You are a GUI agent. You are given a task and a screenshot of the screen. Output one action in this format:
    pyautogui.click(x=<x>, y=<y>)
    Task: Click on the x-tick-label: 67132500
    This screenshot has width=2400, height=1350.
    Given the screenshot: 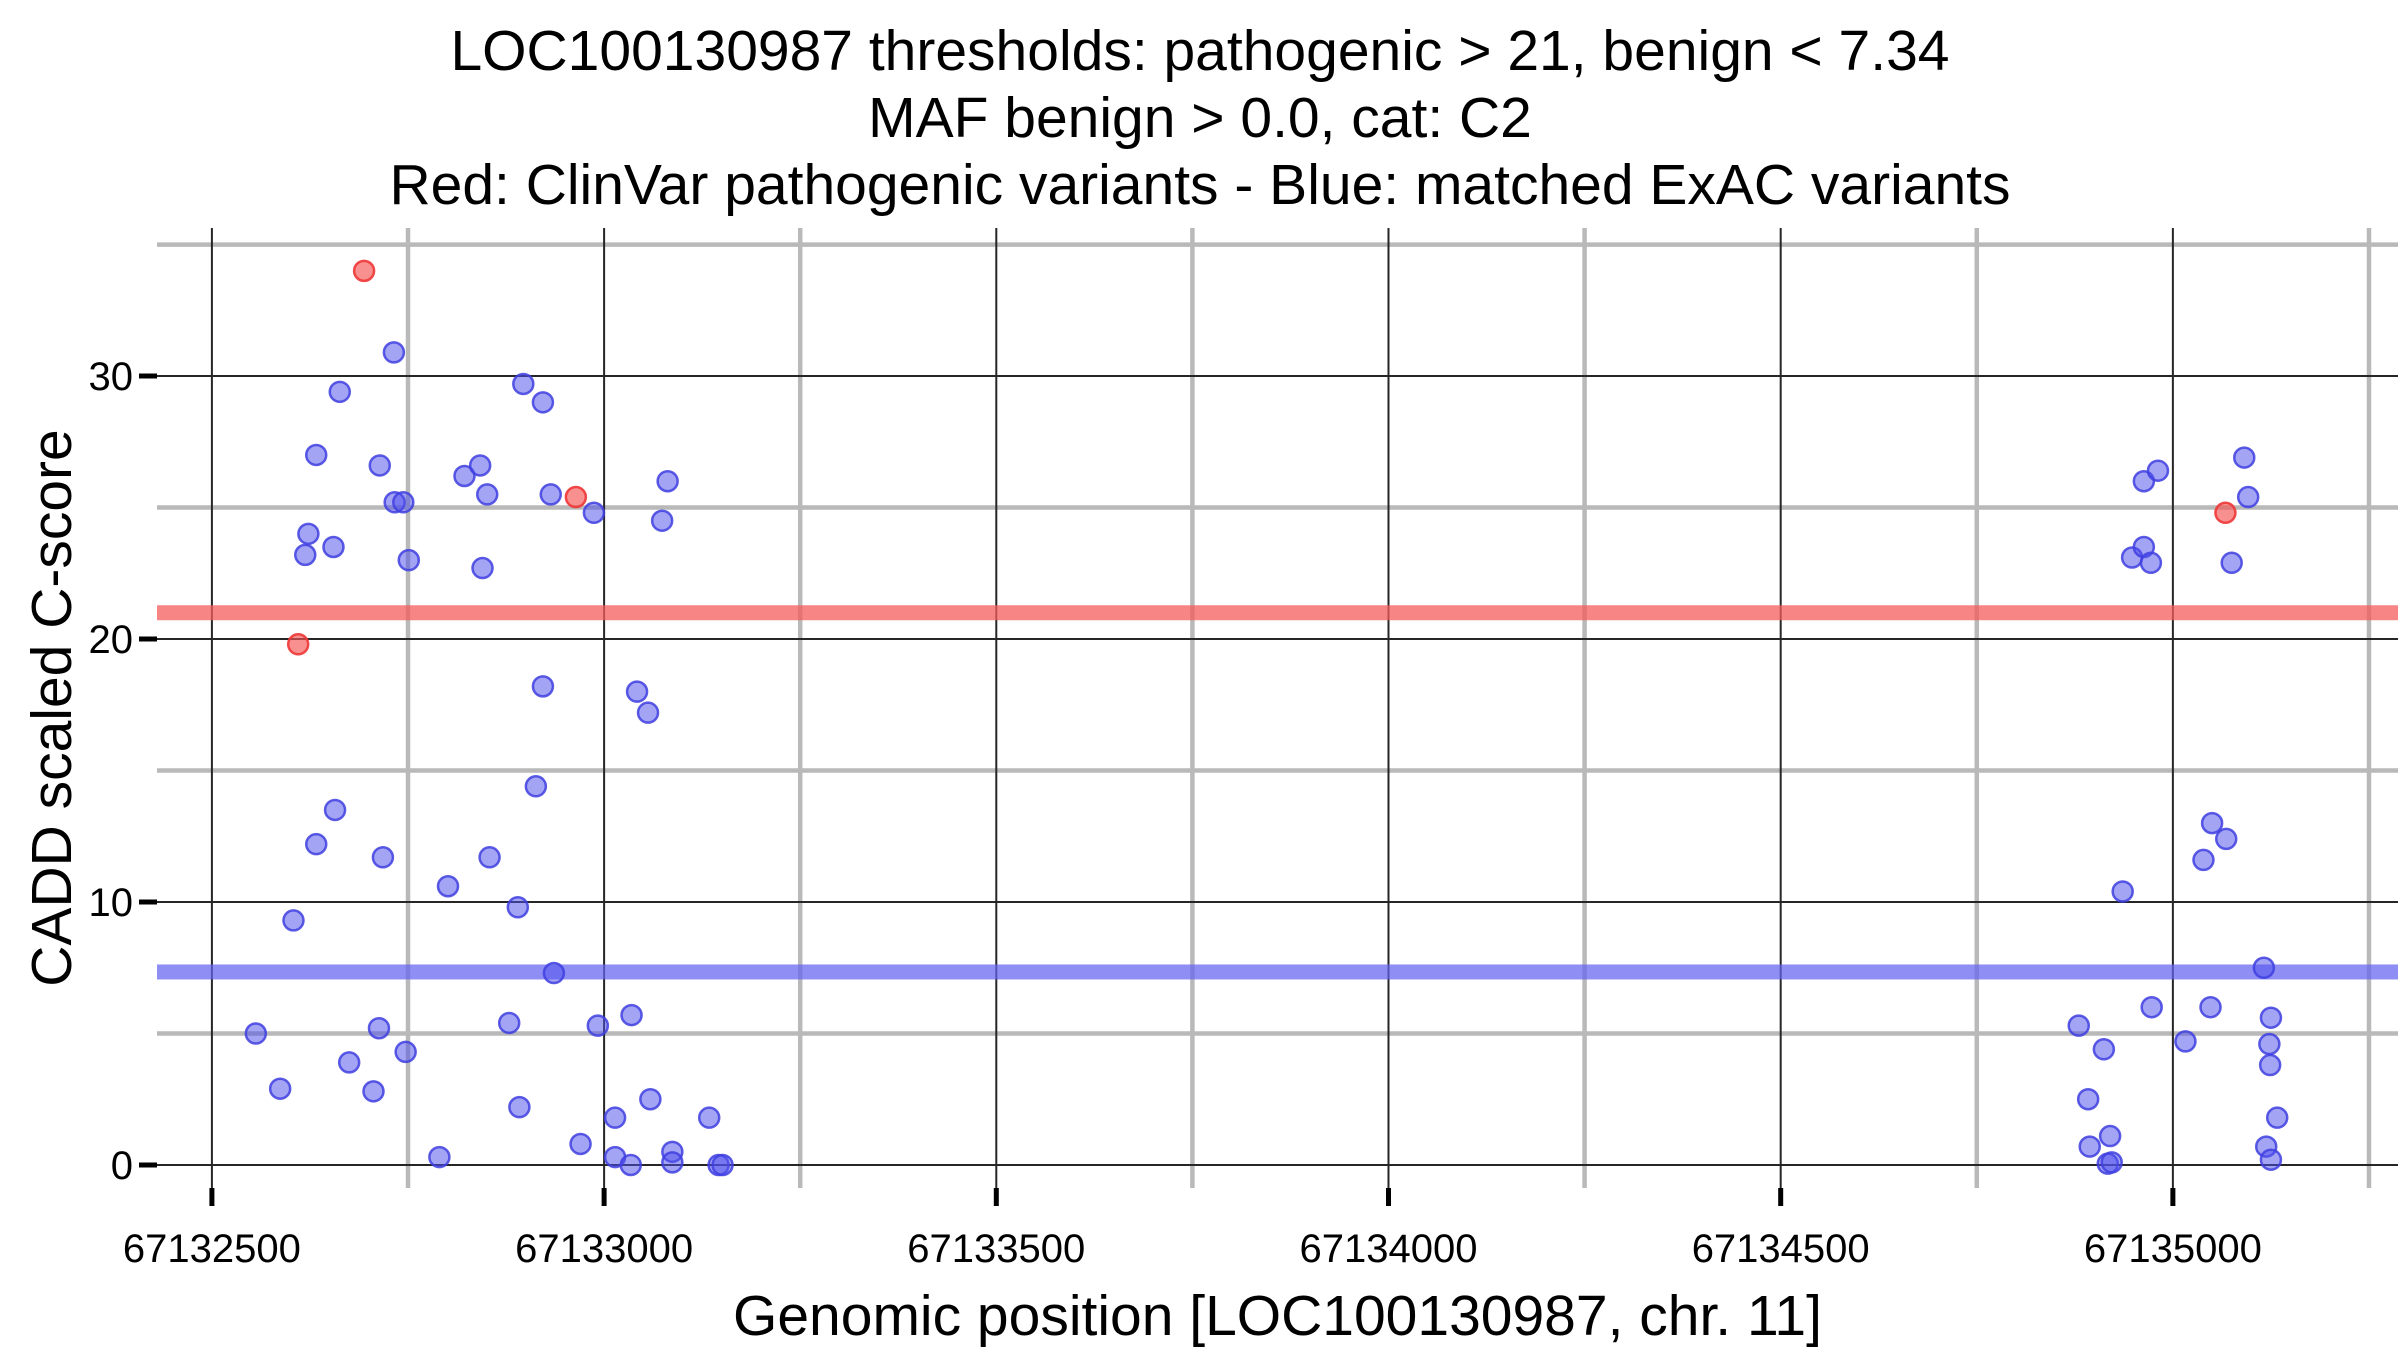 What is the action you would take?
    pyautogui.click(x=212, y=1249)
    